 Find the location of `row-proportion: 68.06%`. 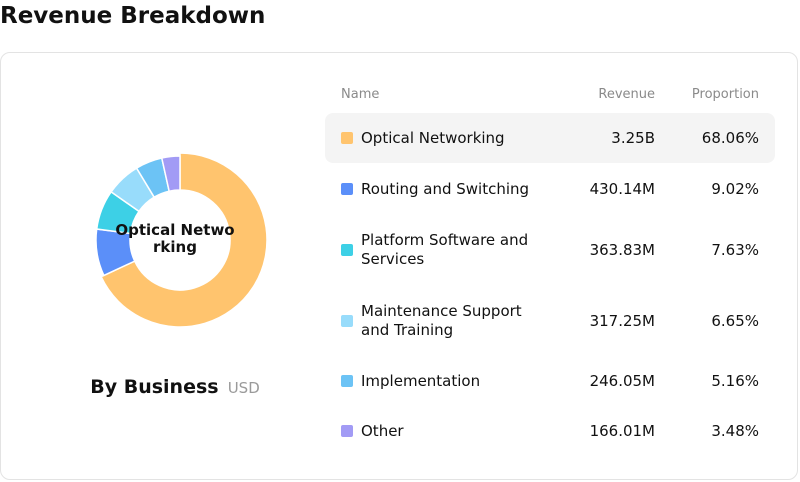

row-proportion: 68.06% is located at coordinates (730, 137).